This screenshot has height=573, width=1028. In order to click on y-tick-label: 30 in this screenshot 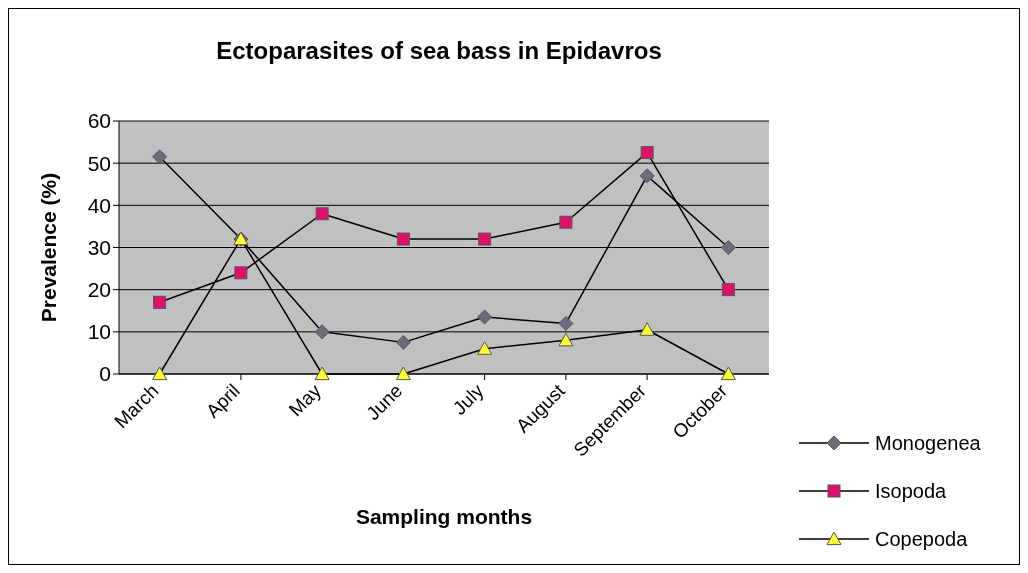, I will do `click(99, 247)`.